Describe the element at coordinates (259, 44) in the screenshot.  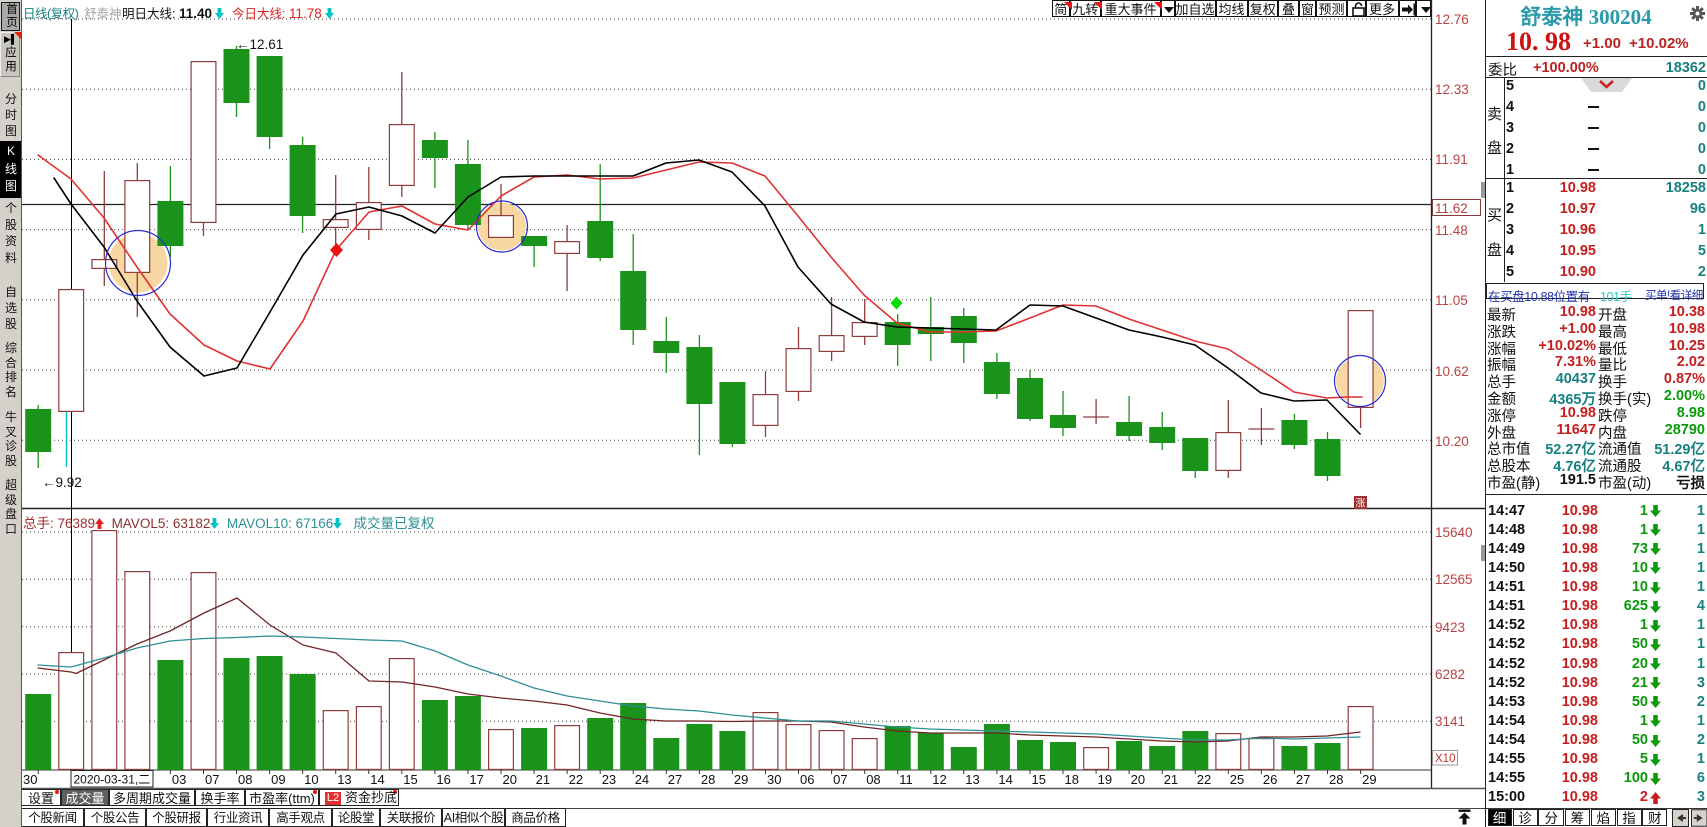
I see `svg-text: ←12.61` at that location.